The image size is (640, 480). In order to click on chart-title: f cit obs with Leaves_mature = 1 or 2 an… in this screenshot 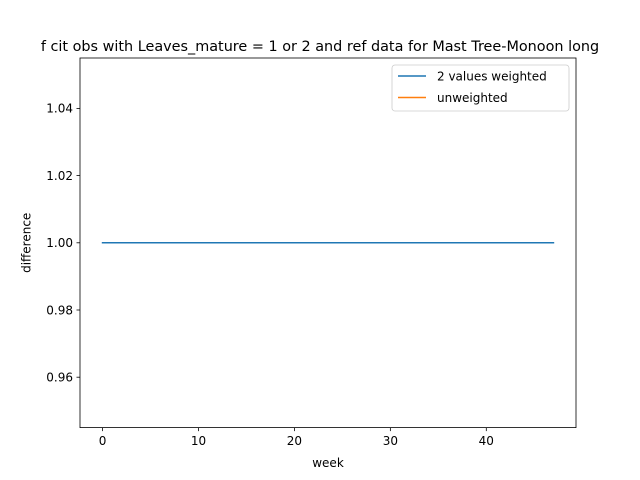, I will do `click(320, 47)`.